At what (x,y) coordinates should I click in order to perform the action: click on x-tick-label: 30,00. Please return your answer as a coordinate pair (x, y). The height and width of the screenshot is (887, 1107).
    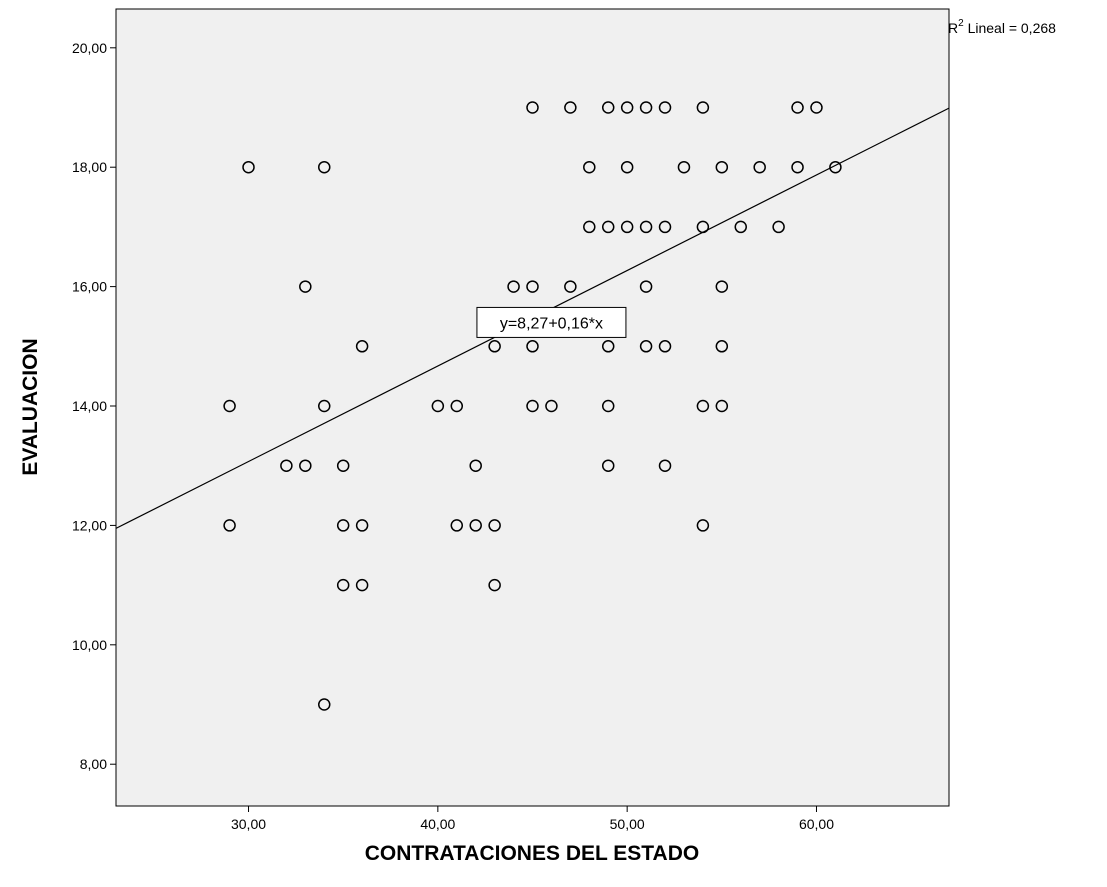
    Looking at the image, I should click on (248, 824).